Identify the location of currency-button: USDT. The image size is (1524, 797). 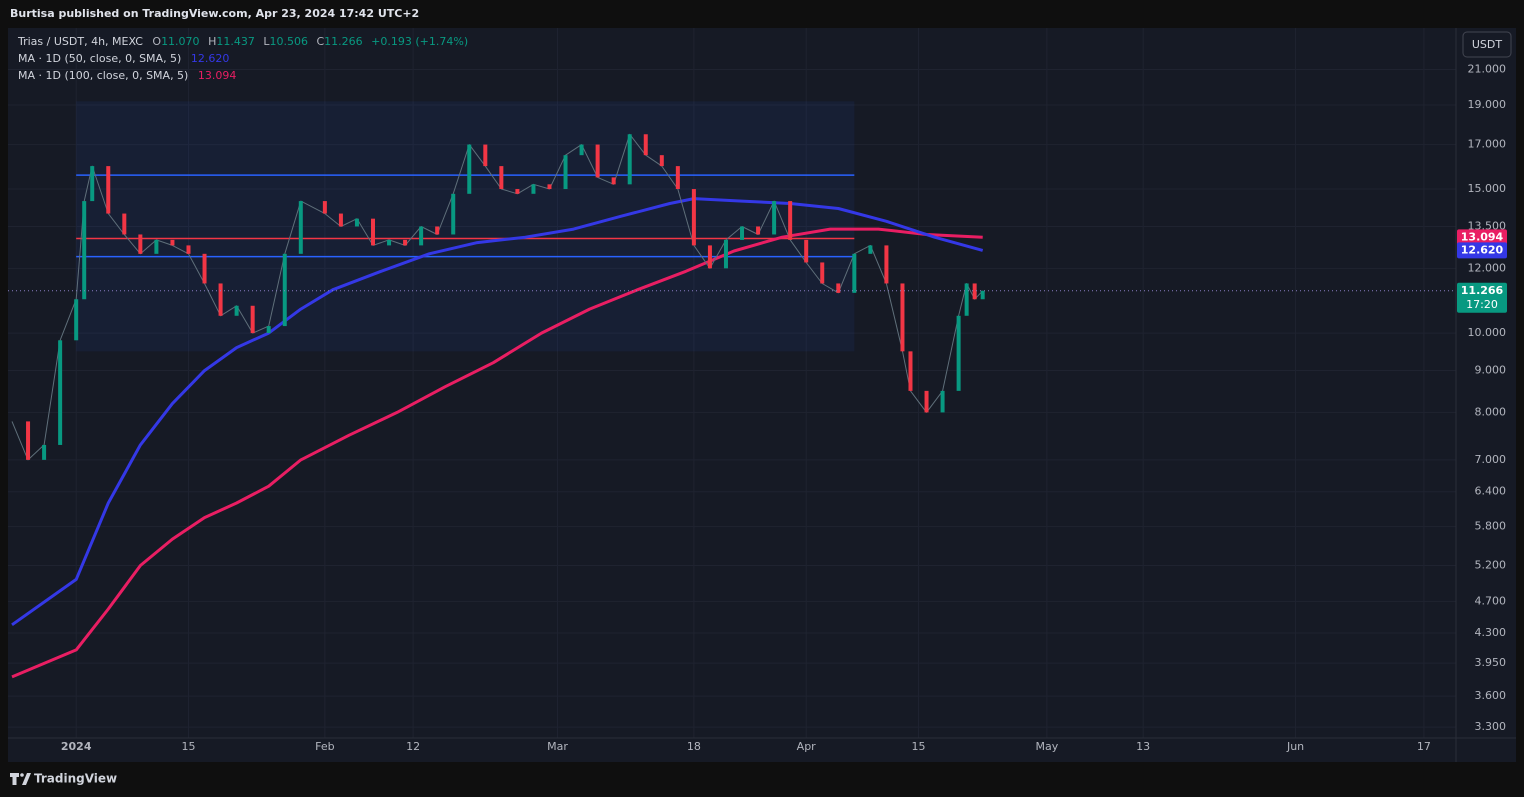
(1487, 44).